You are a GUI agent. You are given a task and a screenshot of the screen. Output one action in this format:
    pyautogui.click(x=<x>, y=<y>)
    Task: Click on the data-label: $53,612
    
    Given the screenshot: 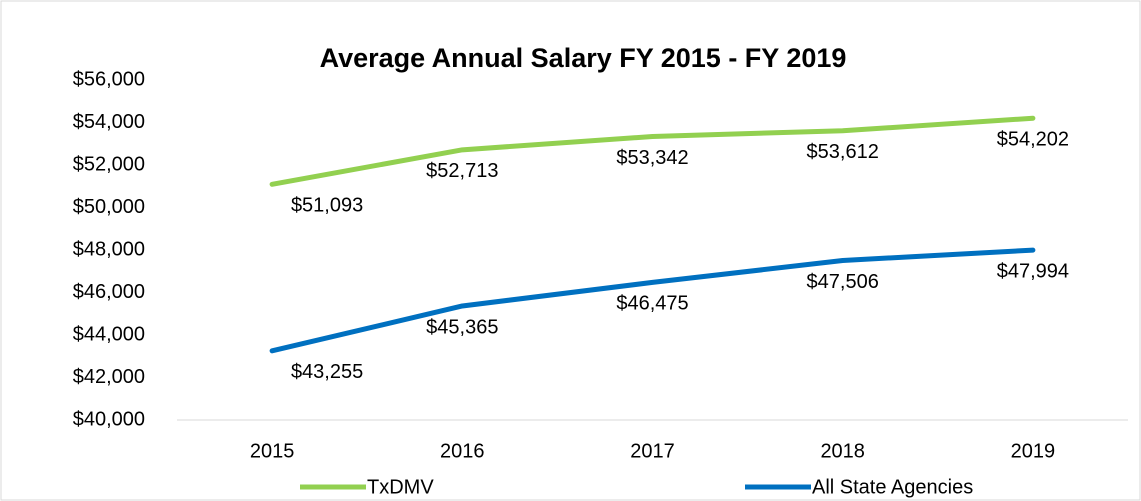 What is the action you would take?
    pyautogui.click(x=843, y=152)
    